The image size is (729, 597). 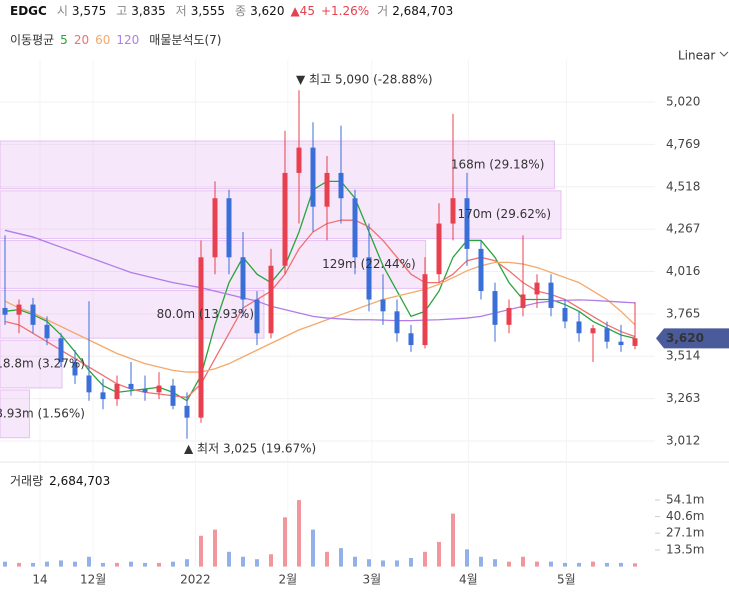 I want to click on field-label: 저, so click(x=181, y=11).